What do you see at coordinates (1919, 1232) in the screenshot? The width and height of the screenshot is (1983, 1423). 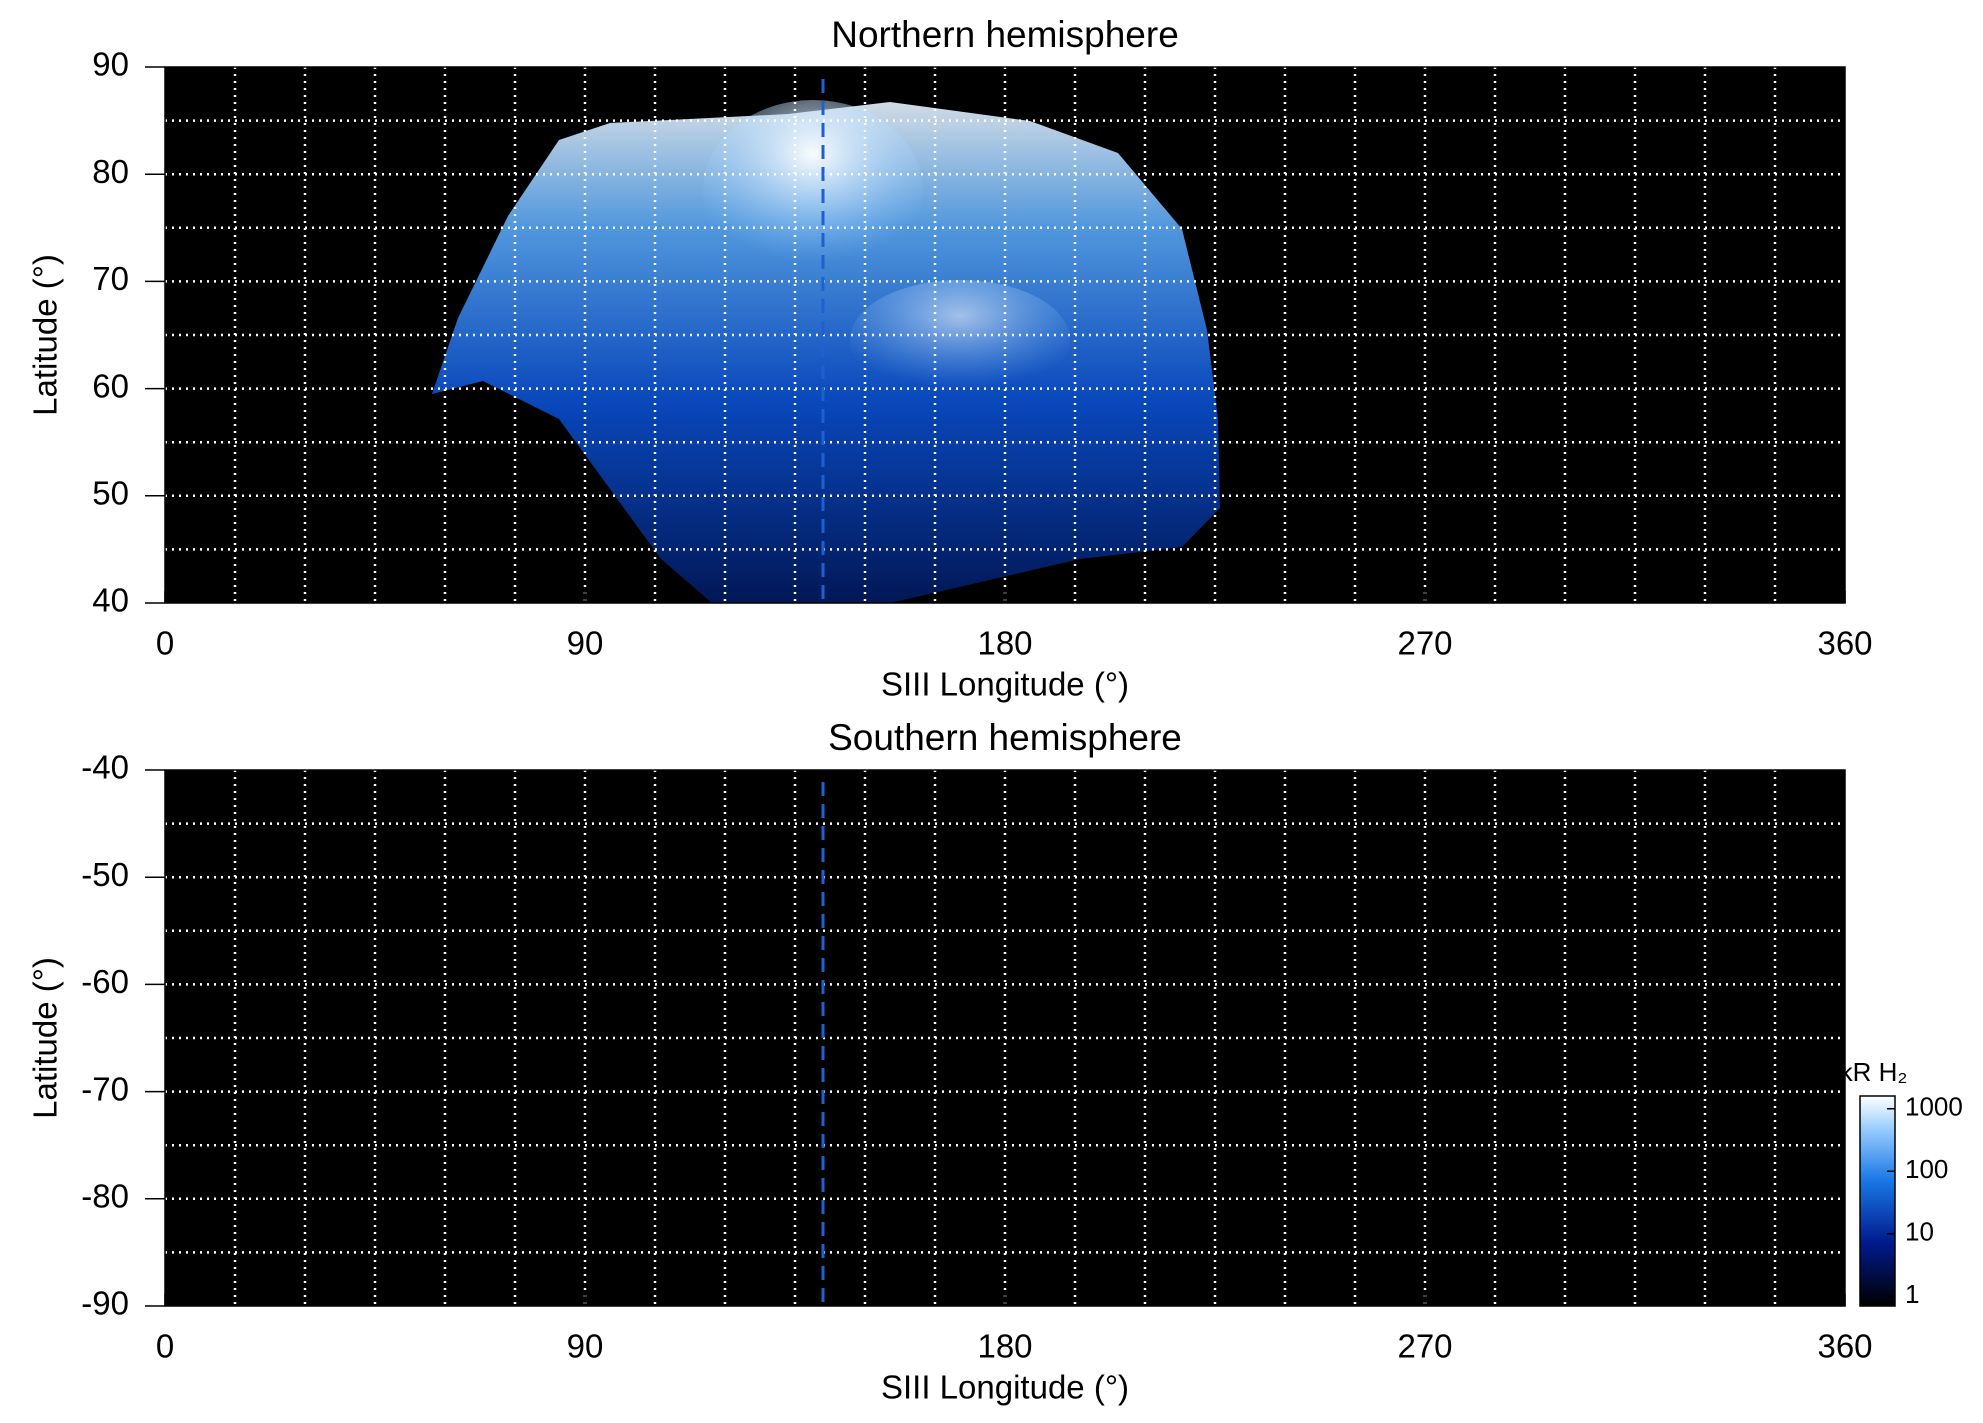 I see `colorbar-tick-label: 10` at bounding box center [1919, 1232].